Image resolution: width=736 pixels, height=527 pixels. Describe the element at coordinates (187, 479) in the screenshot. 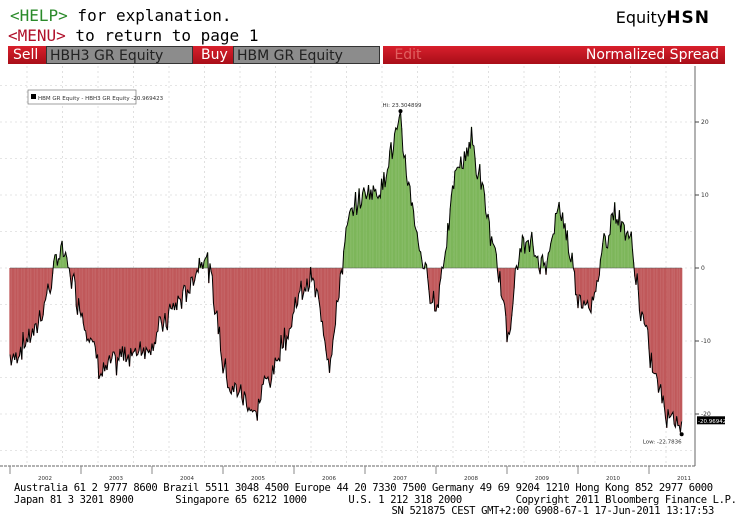

I see `x-tick-label: 2004` at that location.